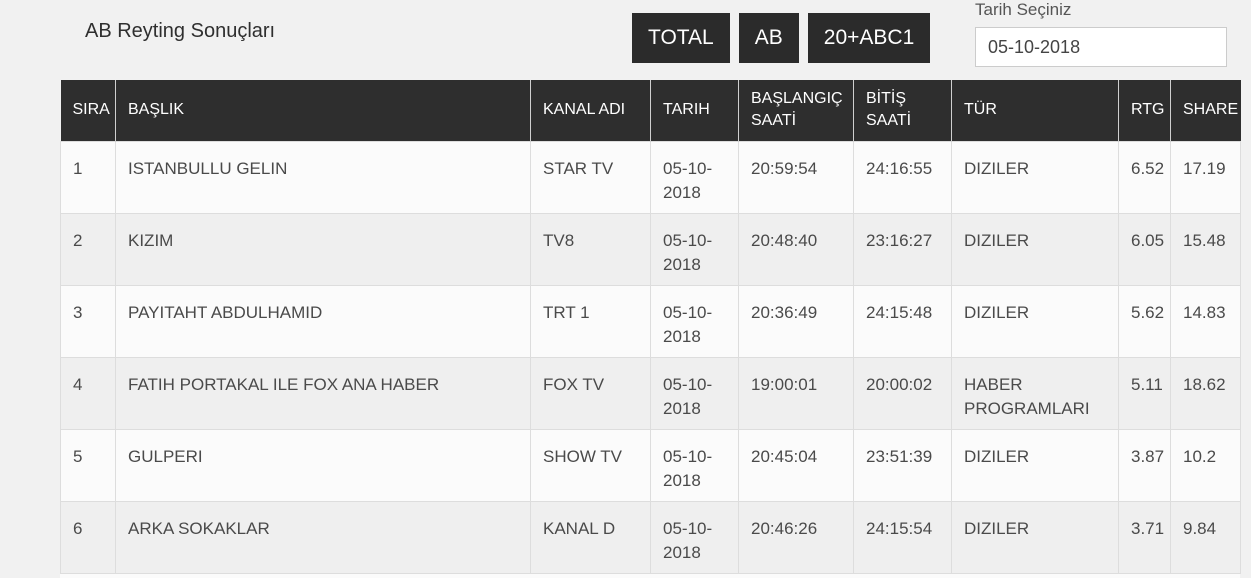 The height and width of the screenshot is (578, 1251). I want to click on filter-button-group: TOTAL AB 20+ABC1, so click(781, 38).